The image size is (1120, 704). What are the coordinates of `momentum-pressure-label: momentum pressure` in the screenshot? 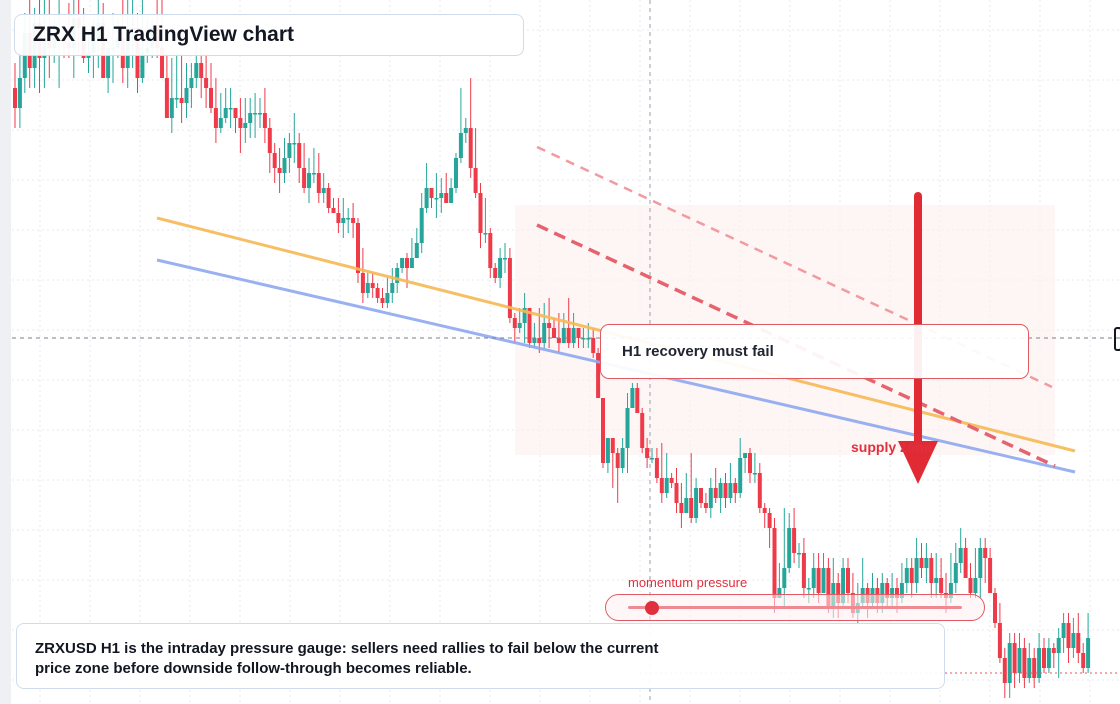 It's located at (688, 582).